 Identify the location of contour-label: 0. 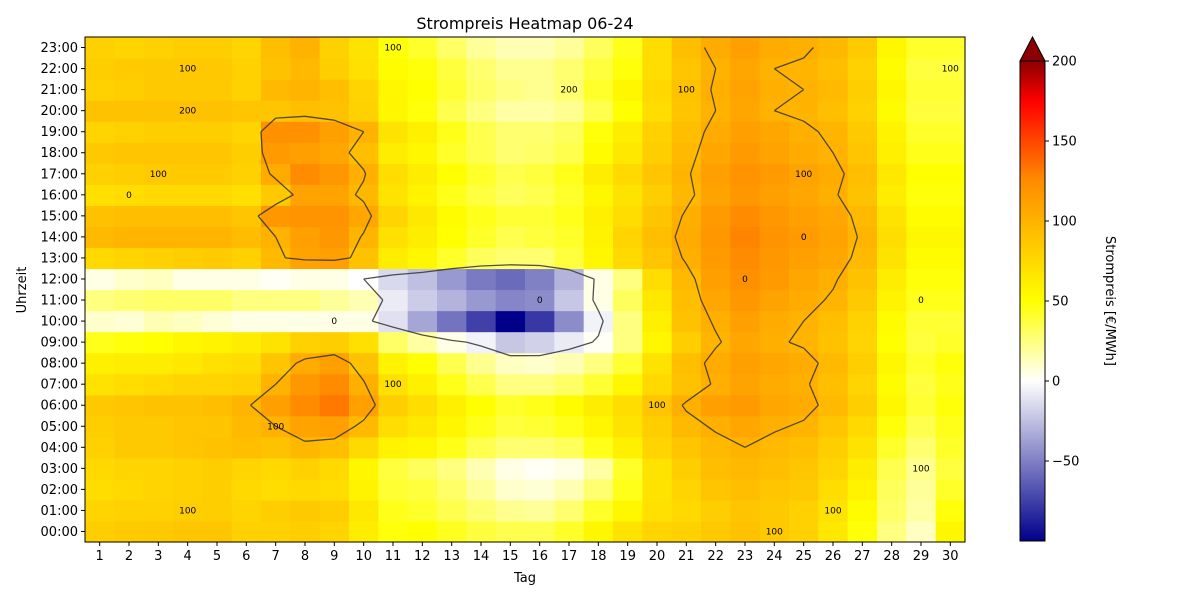
(745, 280).